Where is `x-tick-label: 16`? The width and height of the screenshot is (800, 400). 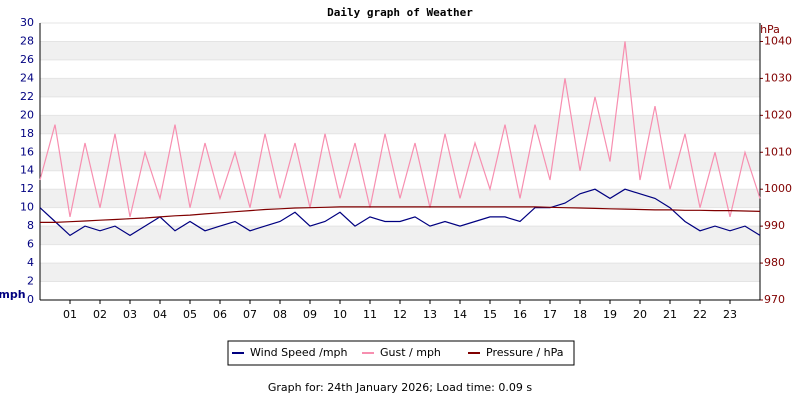 x-tick-label: 16 is located at coordinates (520, 314).